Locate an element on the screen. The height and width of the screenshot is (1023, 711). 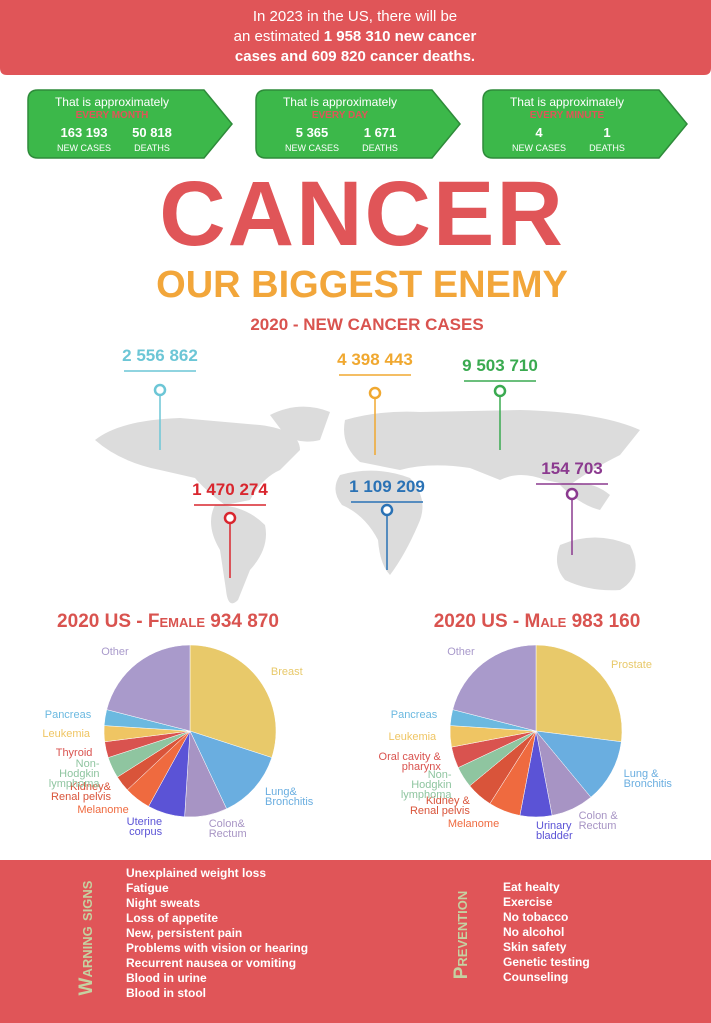
warning-item: Night sweats is located at coordinates (163, 903).